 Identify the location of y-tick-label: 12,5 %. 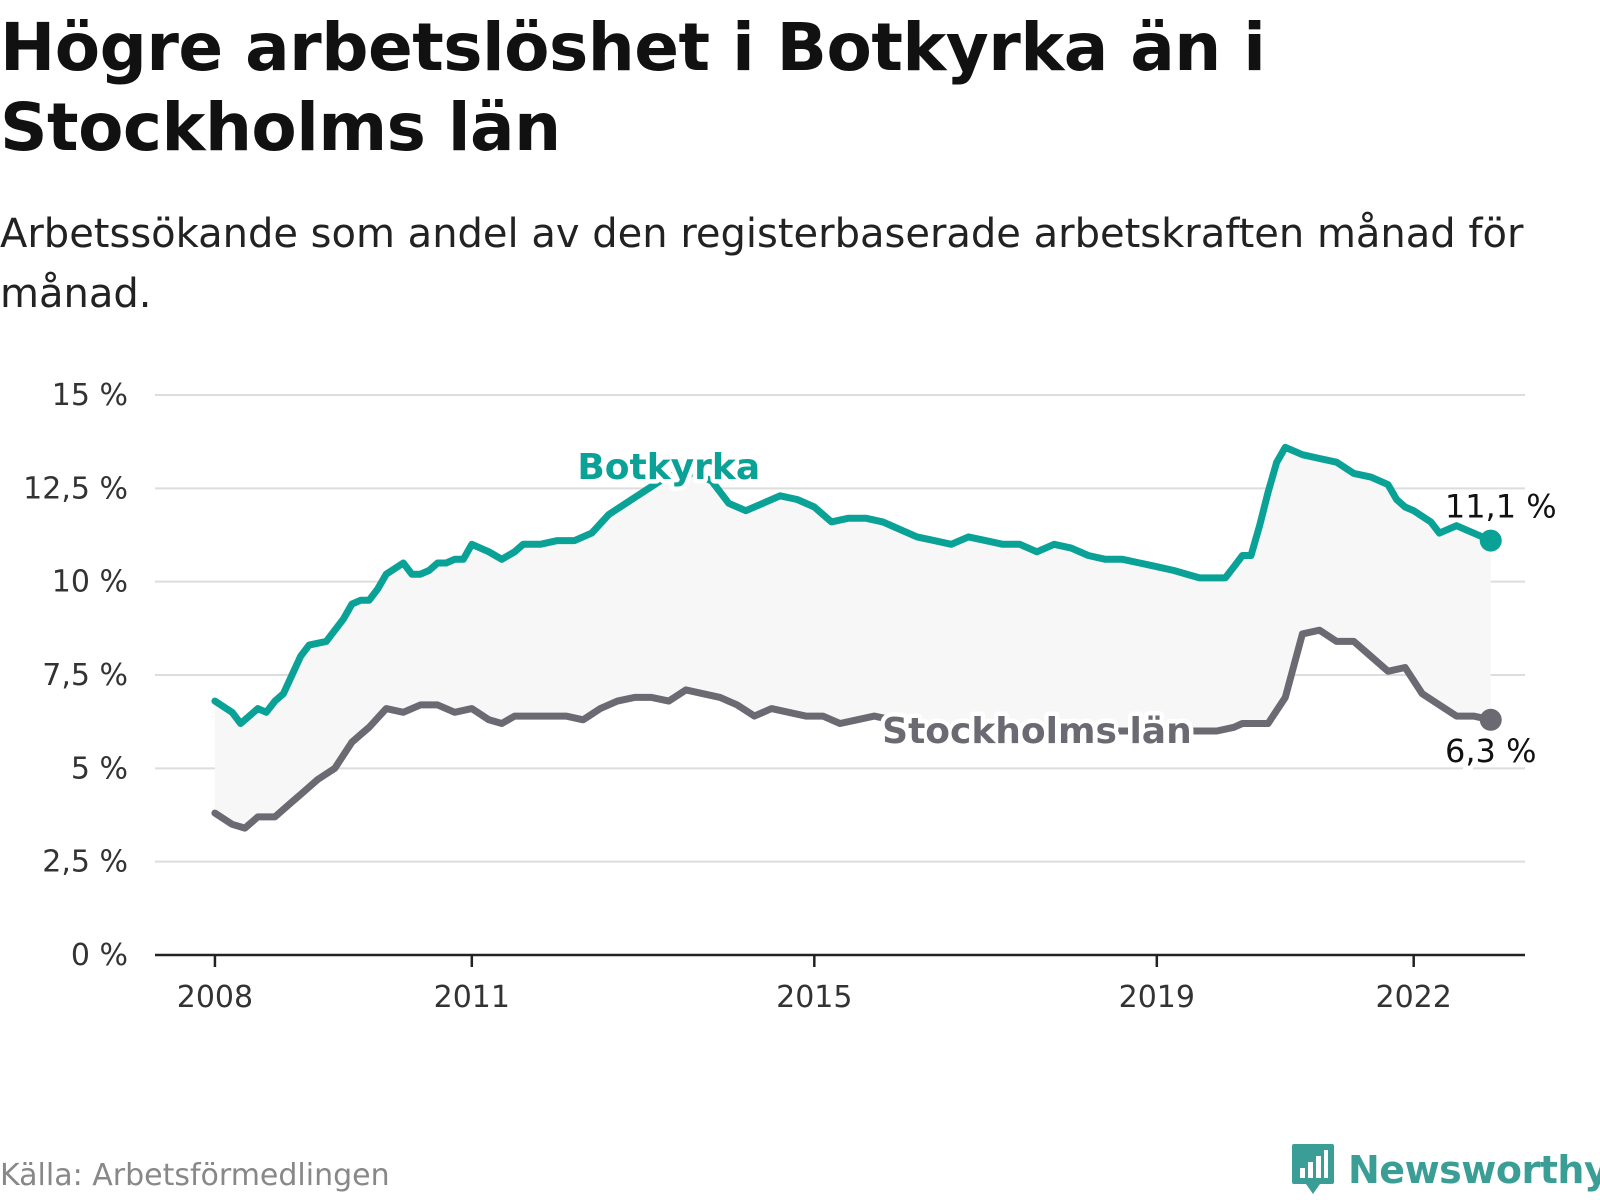
(75, 488).